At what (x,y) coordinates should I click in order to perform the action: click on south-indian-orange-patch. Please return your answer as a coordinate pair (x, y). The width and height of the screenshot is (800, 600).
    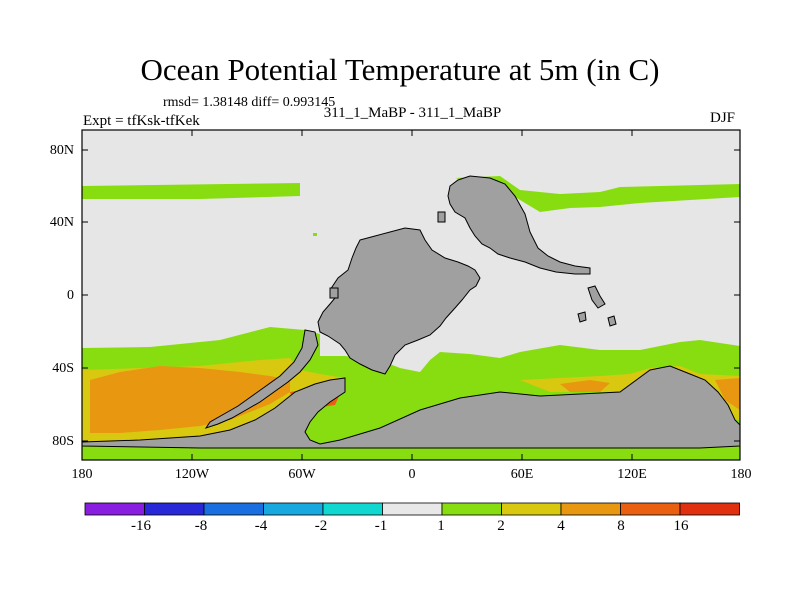
    Looking at the image, I should click on (585, 386).